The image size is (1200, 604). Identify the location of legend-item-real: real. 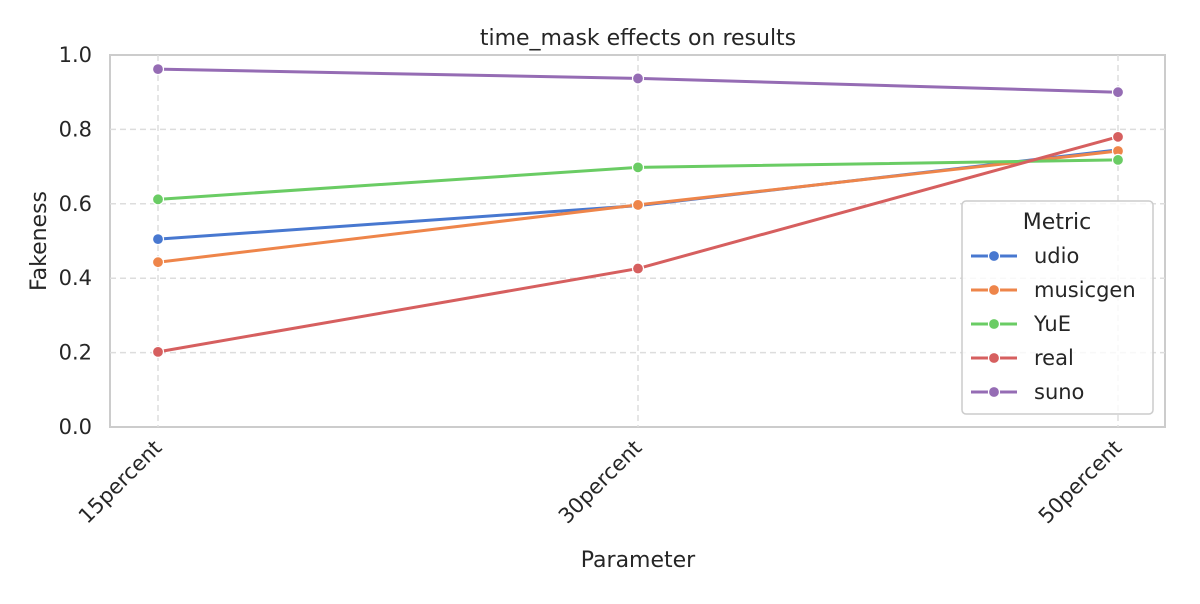
(1022, 358).